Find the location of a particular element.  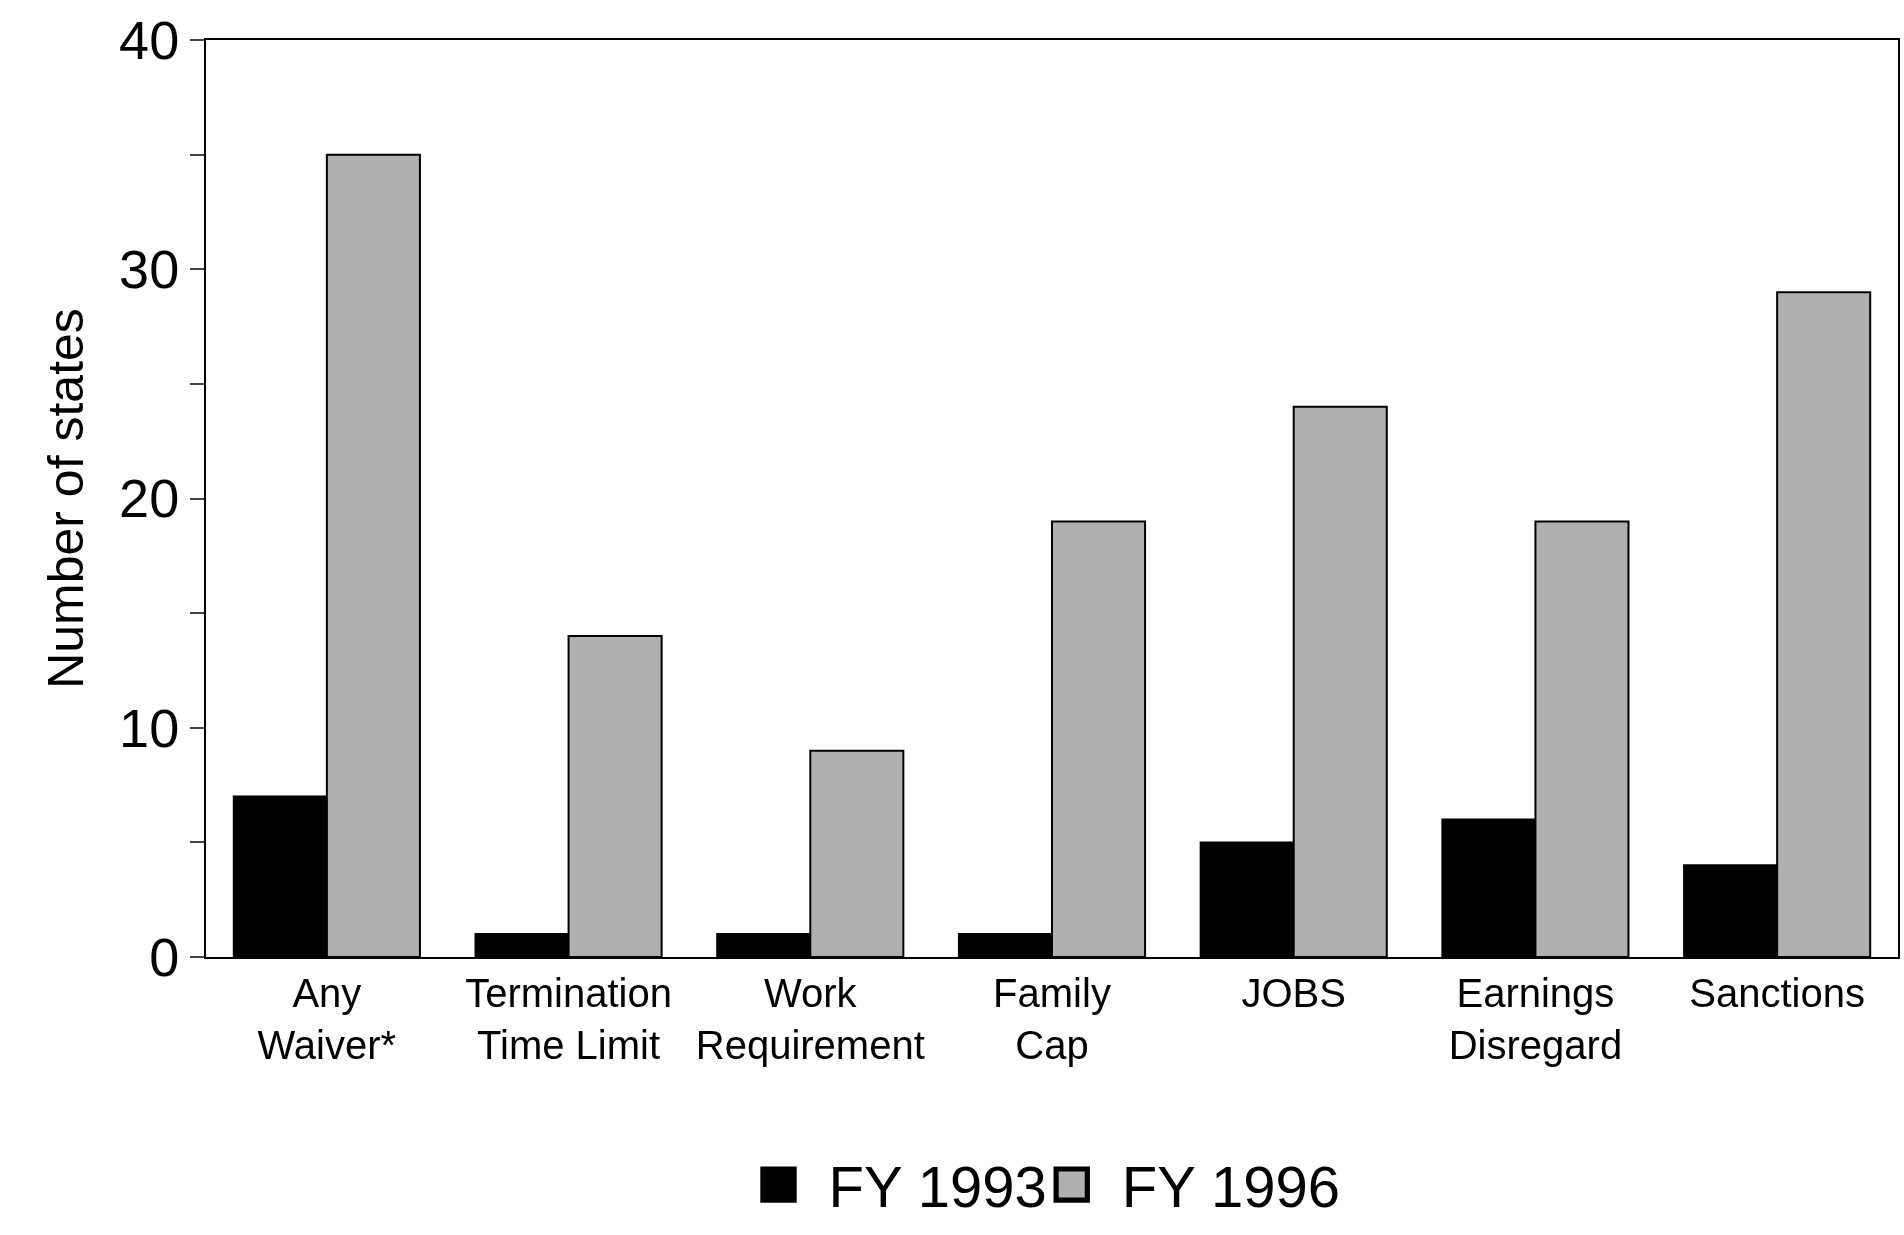

y-tick-label: 10 is located at coordinates (149, 727).